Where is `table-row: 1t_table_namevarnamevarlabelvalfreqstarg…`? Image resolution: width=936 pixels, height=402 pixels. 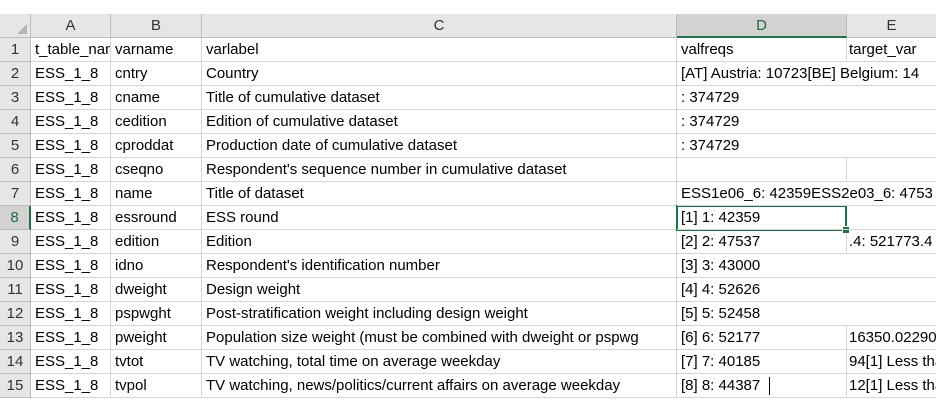
table-row: 1t_table_namevarnamevarlabelvalfreqstarg… is located at coordinates (468, 50).